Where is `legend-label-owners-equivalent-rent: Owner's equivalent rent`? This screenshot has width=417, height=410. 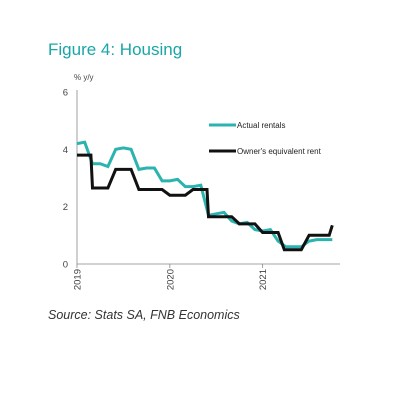
legend-label-owners-equivalent-rent: Owner's equivalent rent is located at coordinates (279, 151).